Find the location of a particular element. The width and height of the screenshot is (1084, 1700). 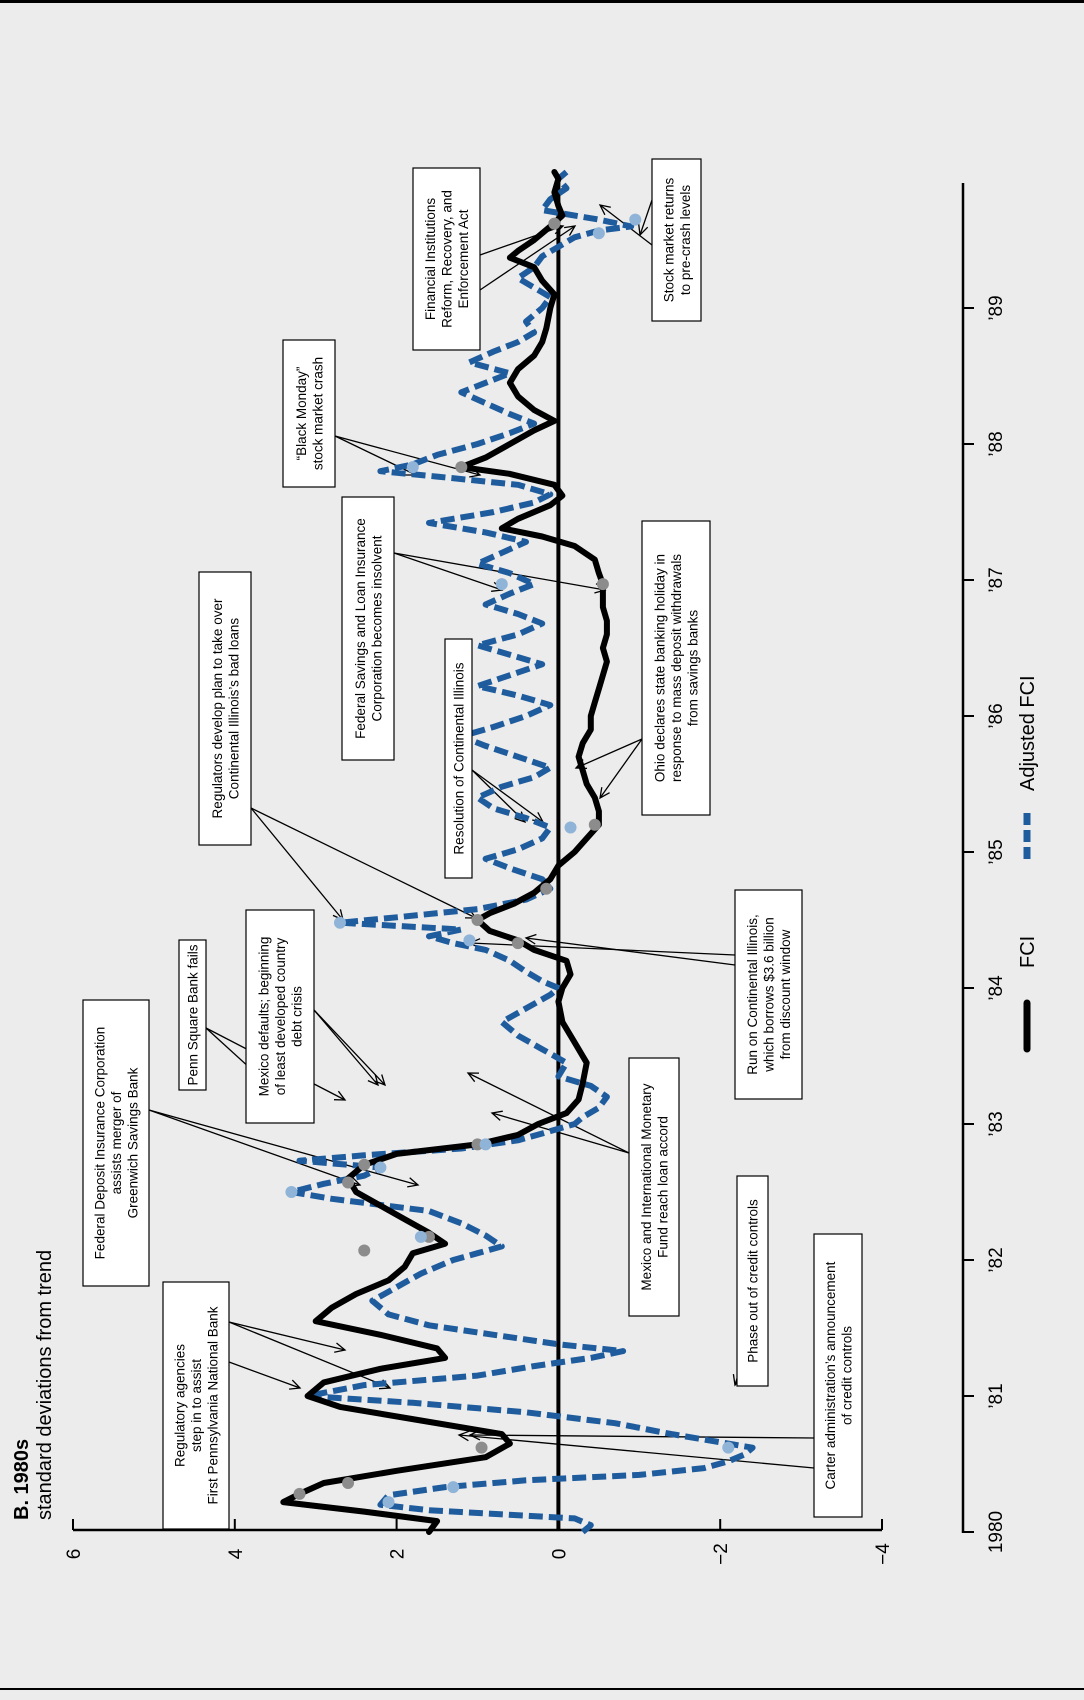

annotation-text: debt crisis is located at coordinates (297, 1016).